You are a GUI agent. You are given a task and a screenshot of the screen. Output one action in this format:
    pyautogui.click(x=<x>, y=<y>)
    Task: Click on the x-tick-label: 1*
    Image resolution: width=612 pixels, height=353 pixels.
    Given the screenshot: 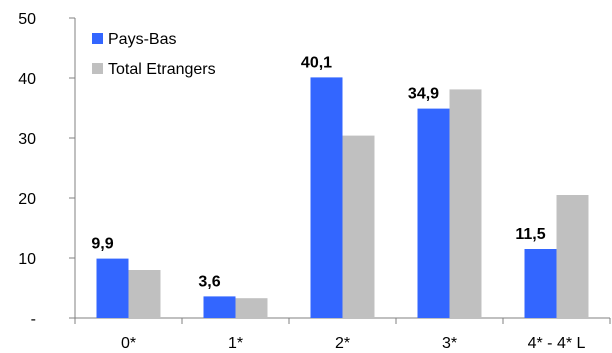 What is the action you would take?
    pyautogui.click(x=235, y=343)
    